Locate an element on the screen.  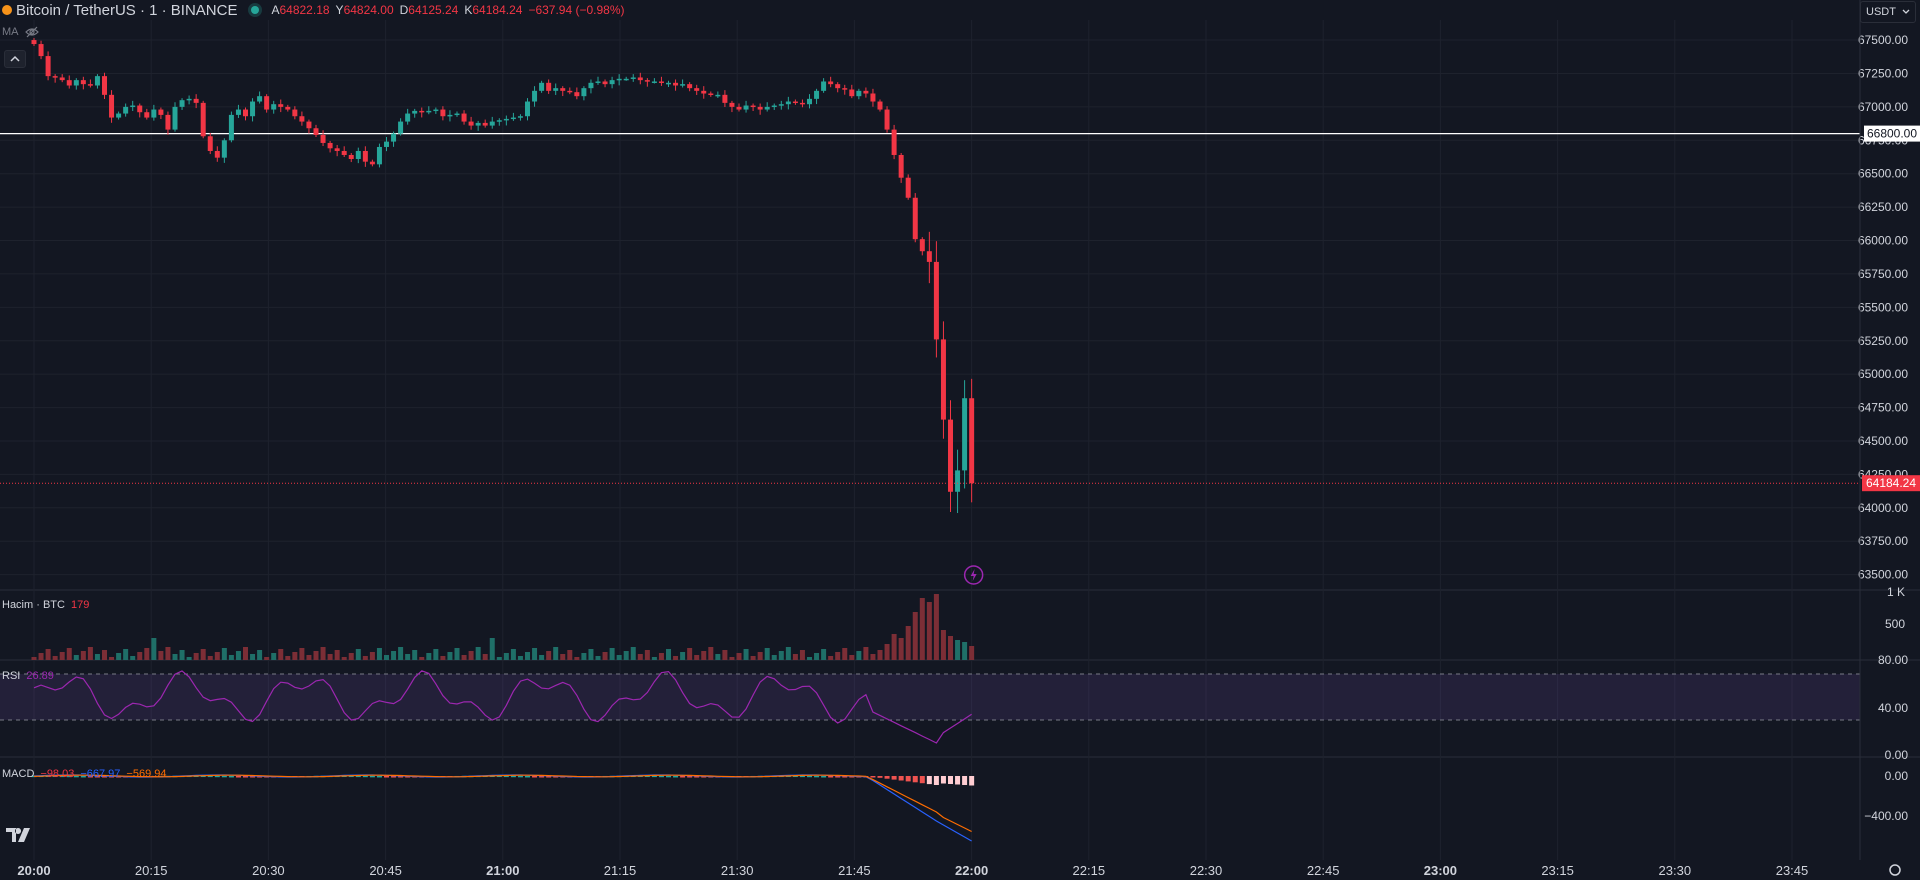
rsi-legend: RSI 26.89 is located at coordinates (28, 676).